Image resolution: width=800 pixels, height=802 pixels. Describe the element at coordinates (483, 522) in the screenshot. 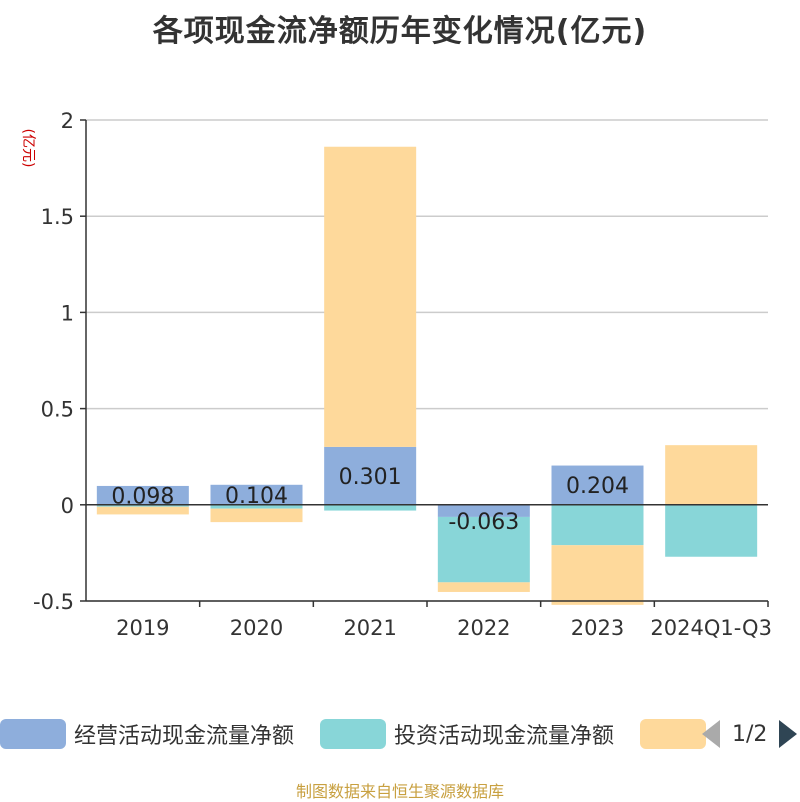

I see `data-label: -0.063` at that location.